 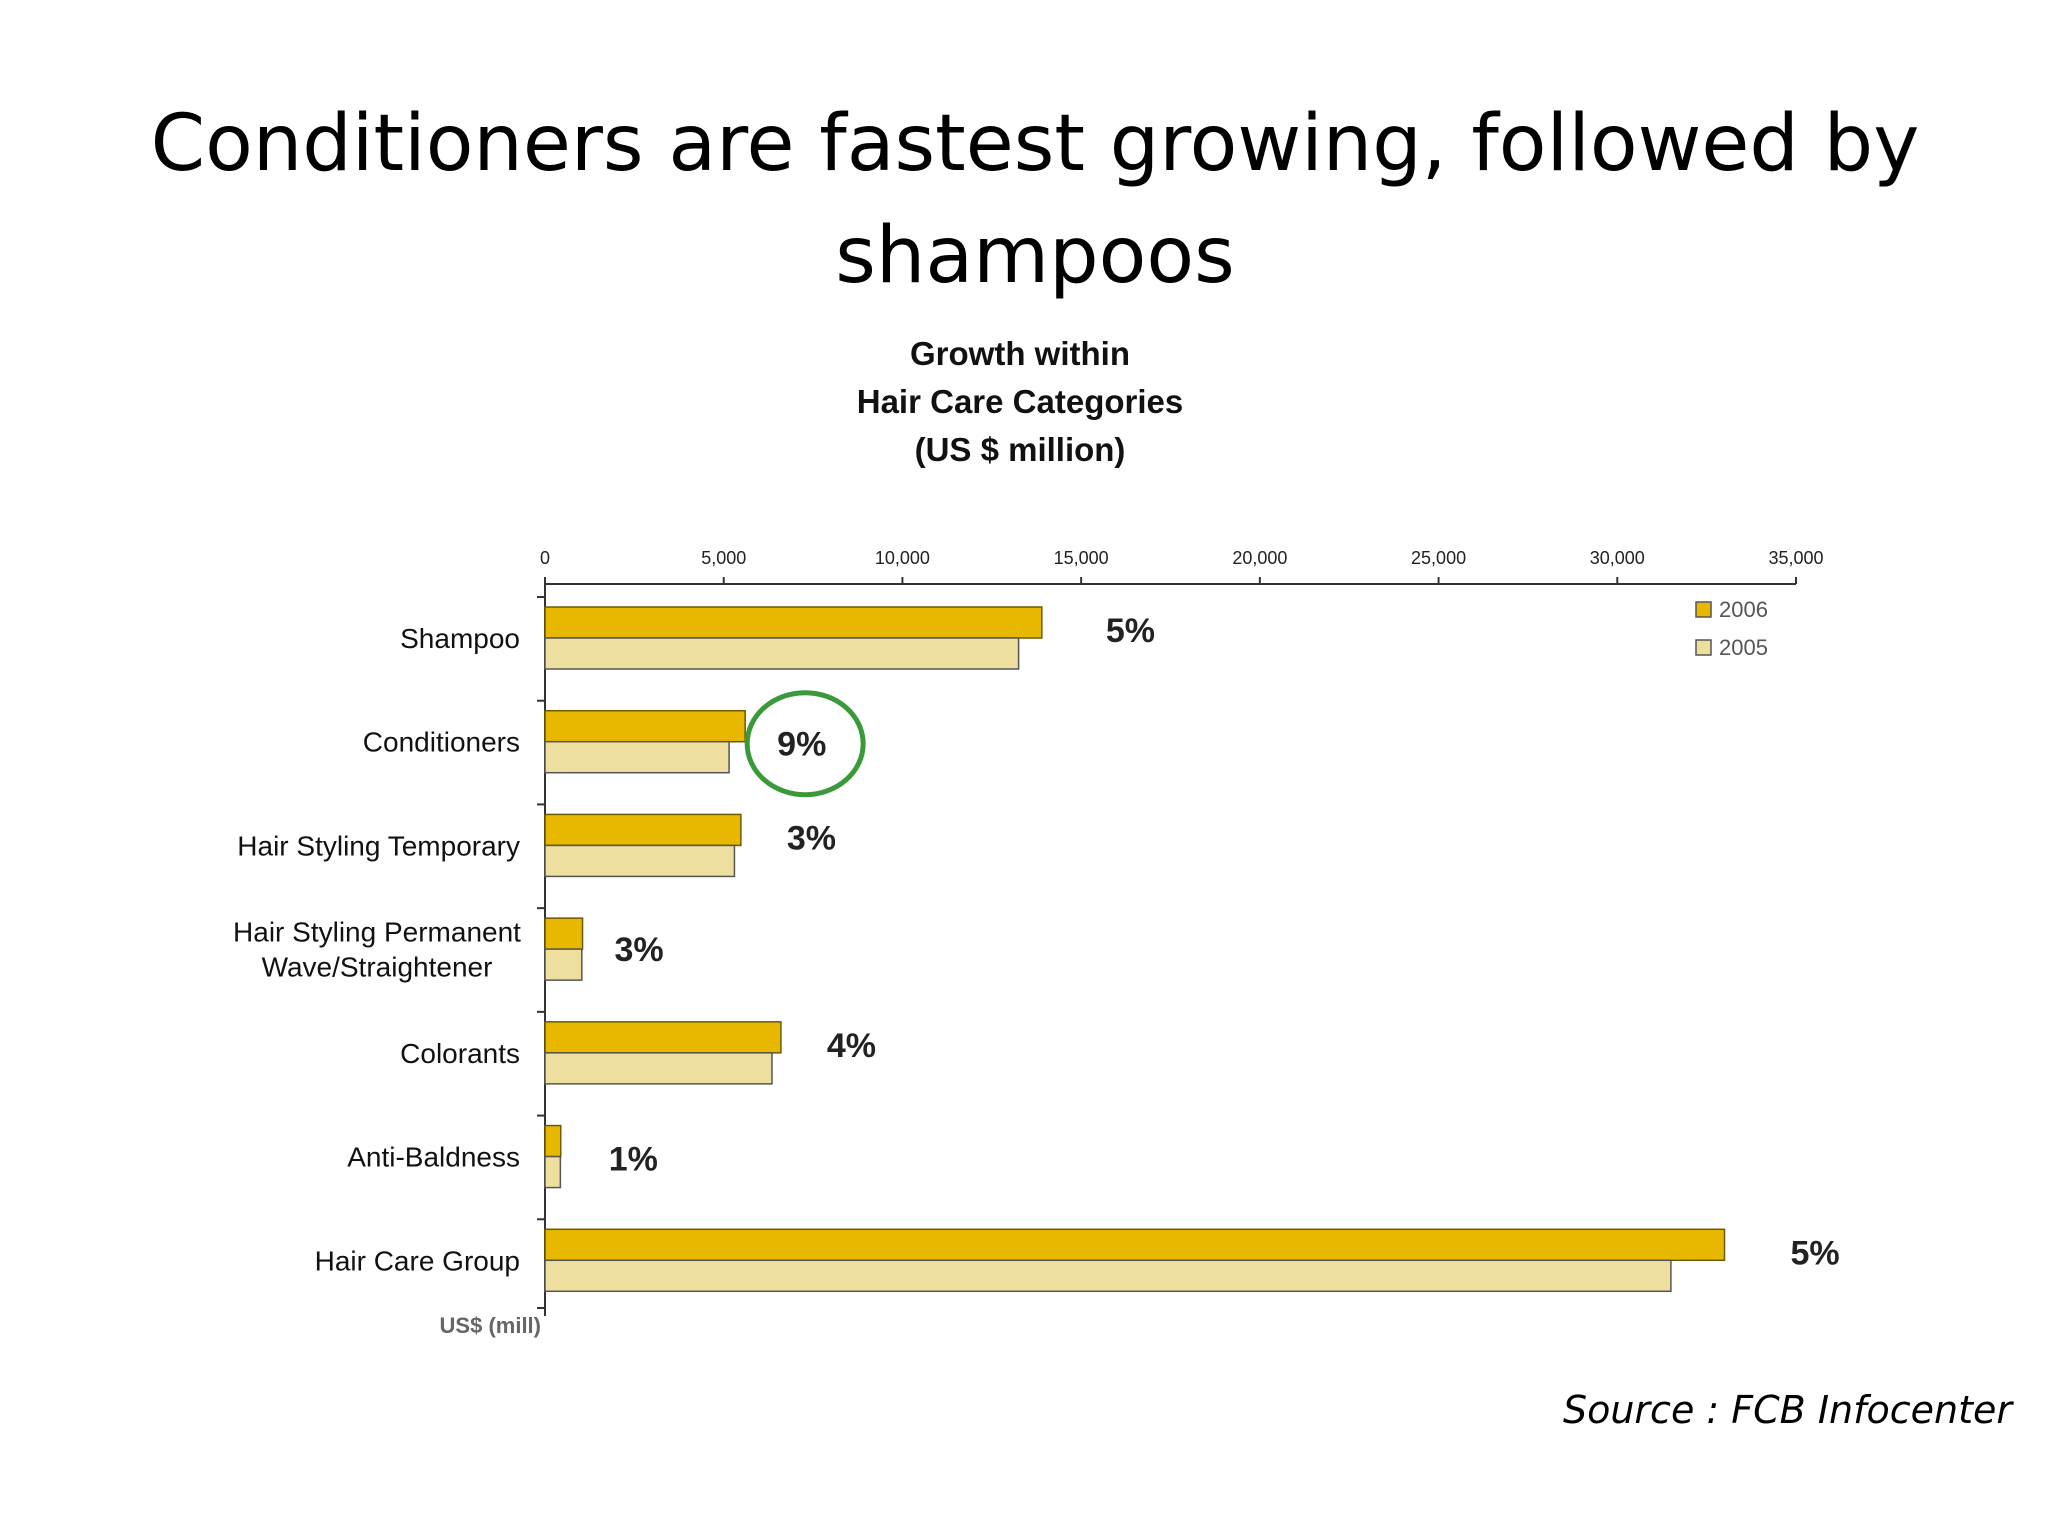 What do you see at coordinates (433, 1157) in the screenshot?
I see `category-label: Anti-Baldness` at bounding box center [433, 1157].